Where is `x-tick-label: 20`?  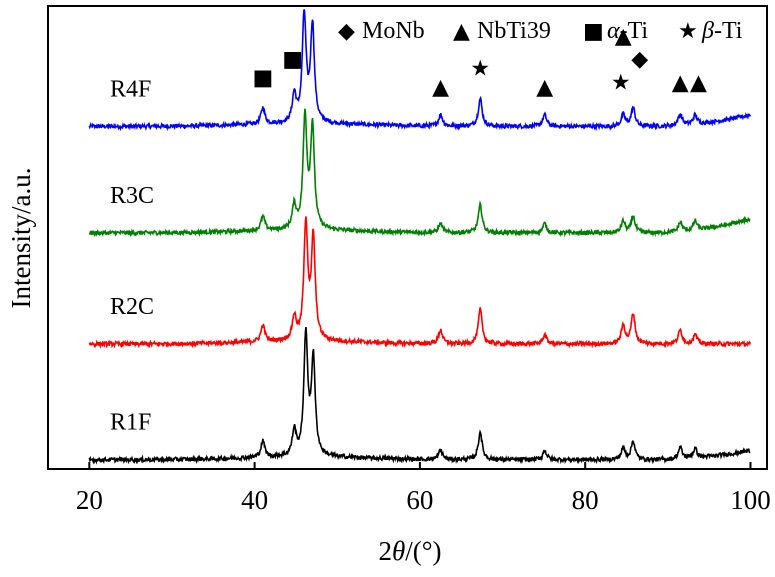
x-tick-label: 20 is located at coordinates (89, 500).